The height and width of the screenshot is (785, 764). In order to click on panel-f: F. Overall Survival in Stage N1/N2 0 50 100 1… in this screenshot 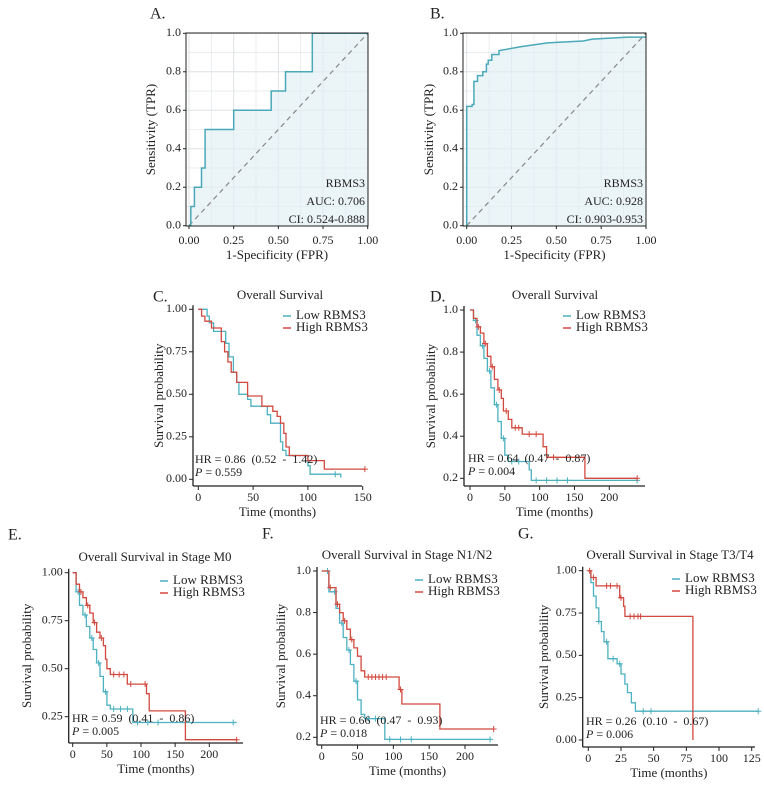, I will do `click(381, 652)`.